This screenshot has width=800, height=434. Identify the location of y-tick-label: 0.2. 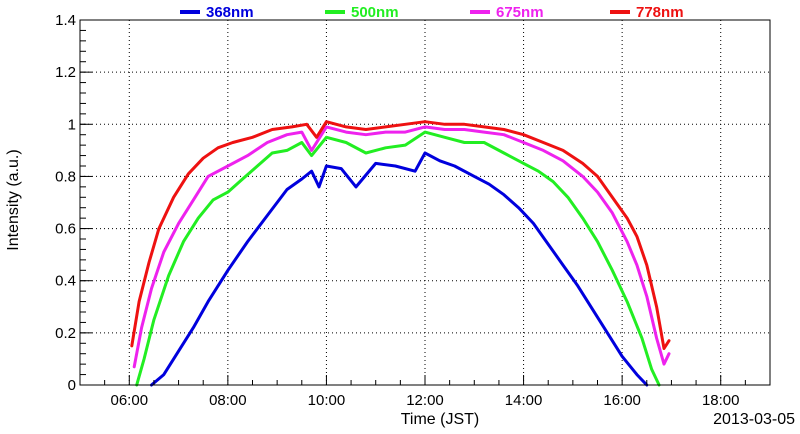
(65, 333).